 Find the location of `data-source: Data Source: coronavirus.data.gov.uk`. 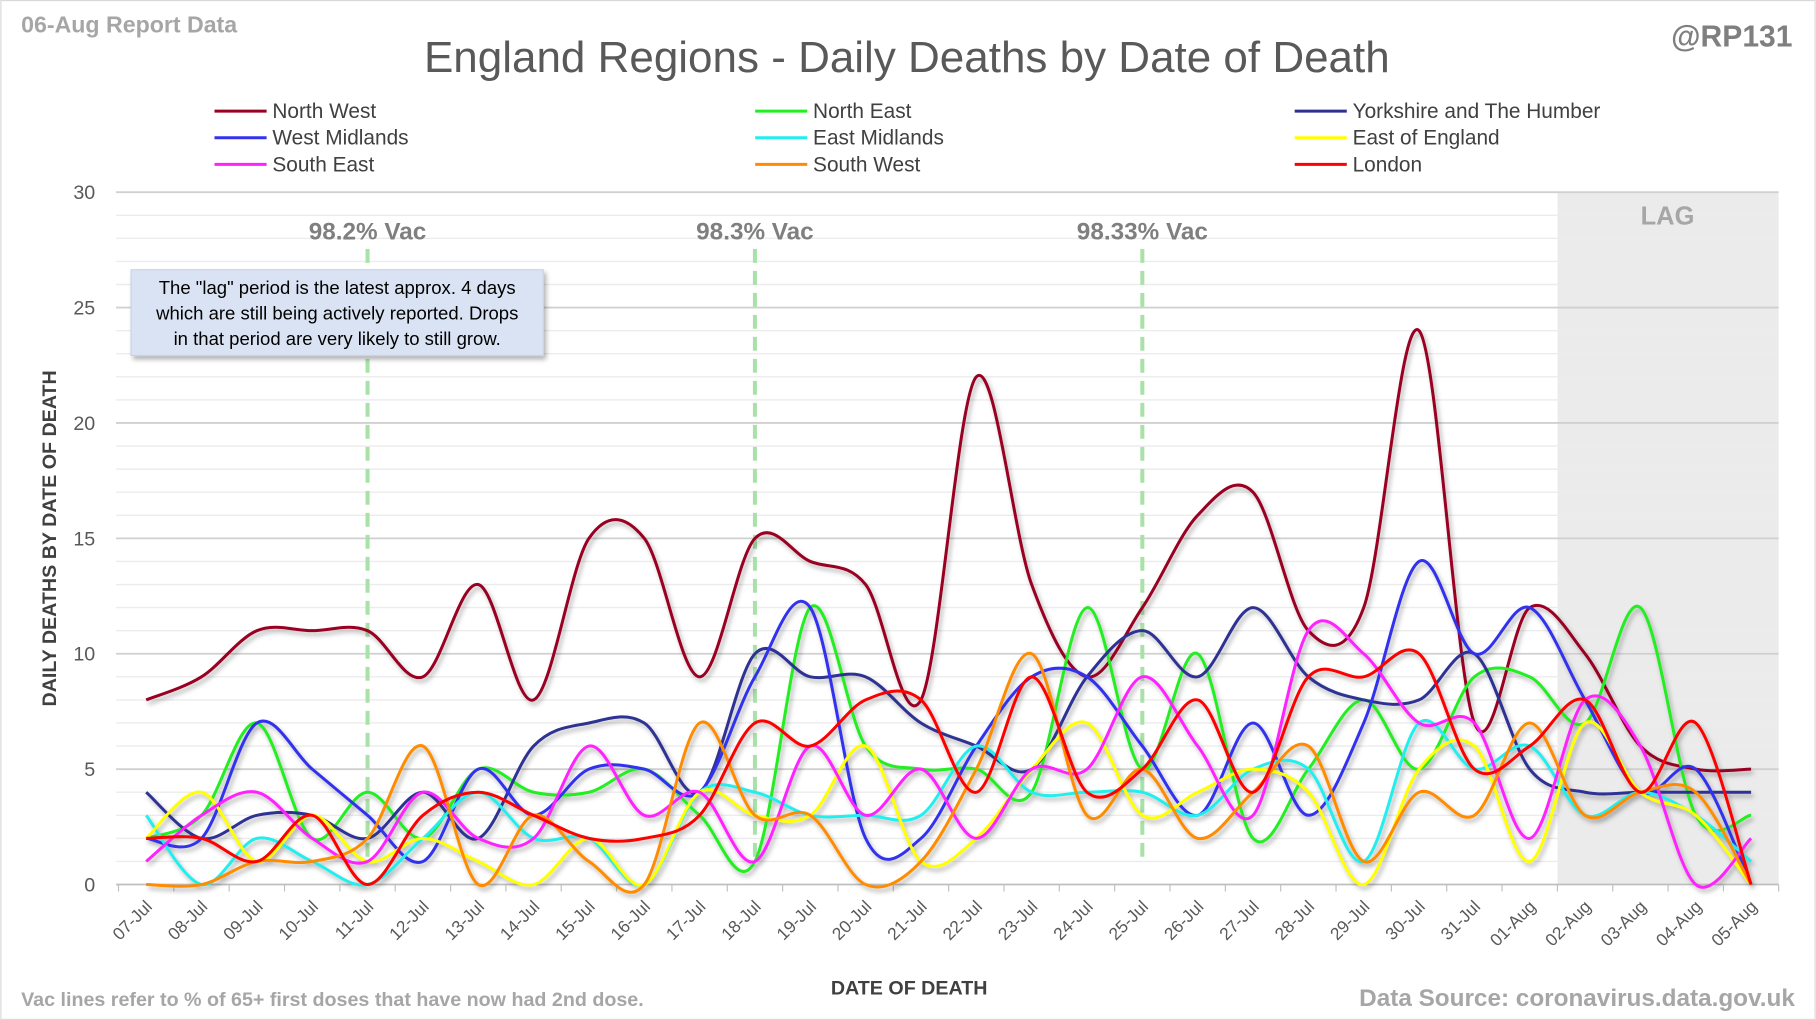

data-source: Data Source: coronavirus.data.gov.uk is located at coordinates (1577, 998).